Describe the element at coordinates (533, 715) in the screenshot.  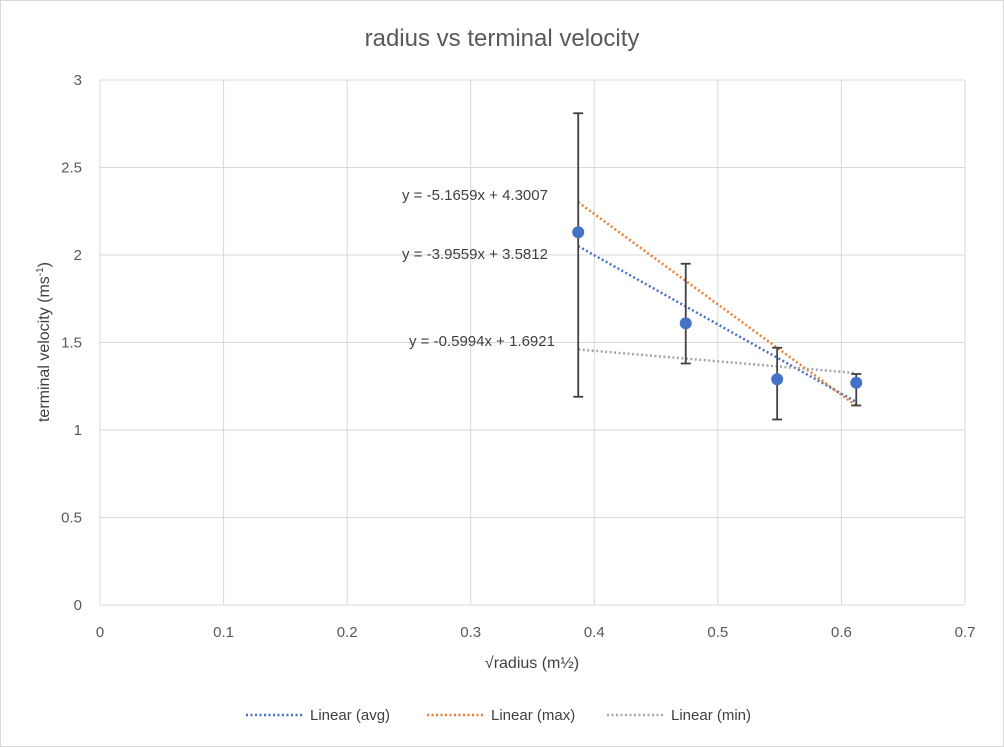
I see `legend-label: Linear (max)` at that location.